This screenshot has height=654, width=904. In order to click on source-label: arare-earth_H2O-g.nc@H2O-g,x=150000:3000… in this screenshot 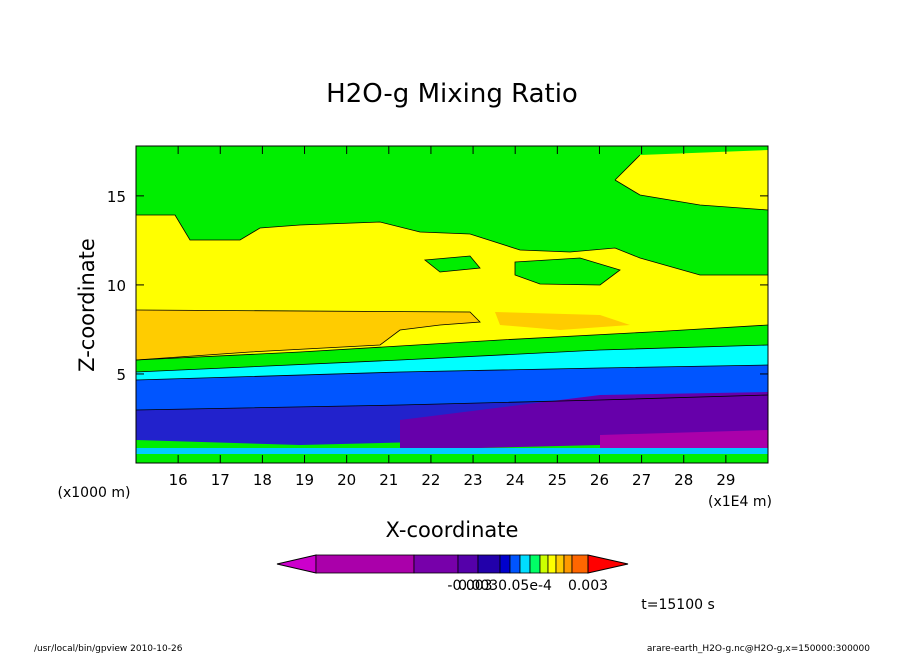, I will do `click(758, 649)`.